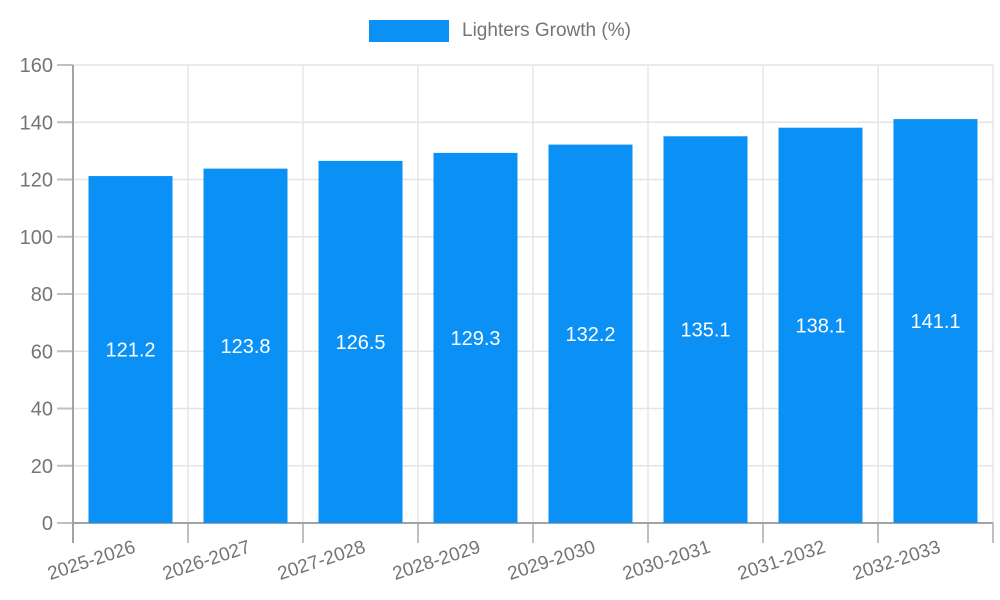 Image resolution: width=1000 pixels, height=600 pixels. Describe the element at coordinates (91, 561) in the screenshot. I see `x-tick-label: 2025-2026` at that location.